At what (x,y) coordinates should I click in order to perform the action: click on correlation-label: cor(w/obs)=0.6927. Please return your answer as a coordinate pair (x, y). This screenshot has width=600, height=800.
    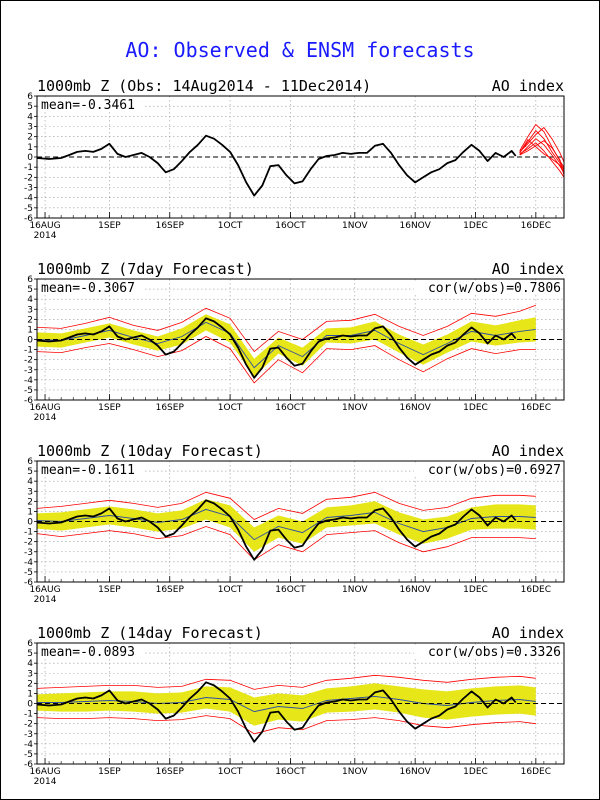
    Looking at the image, I should click on (494, 470).